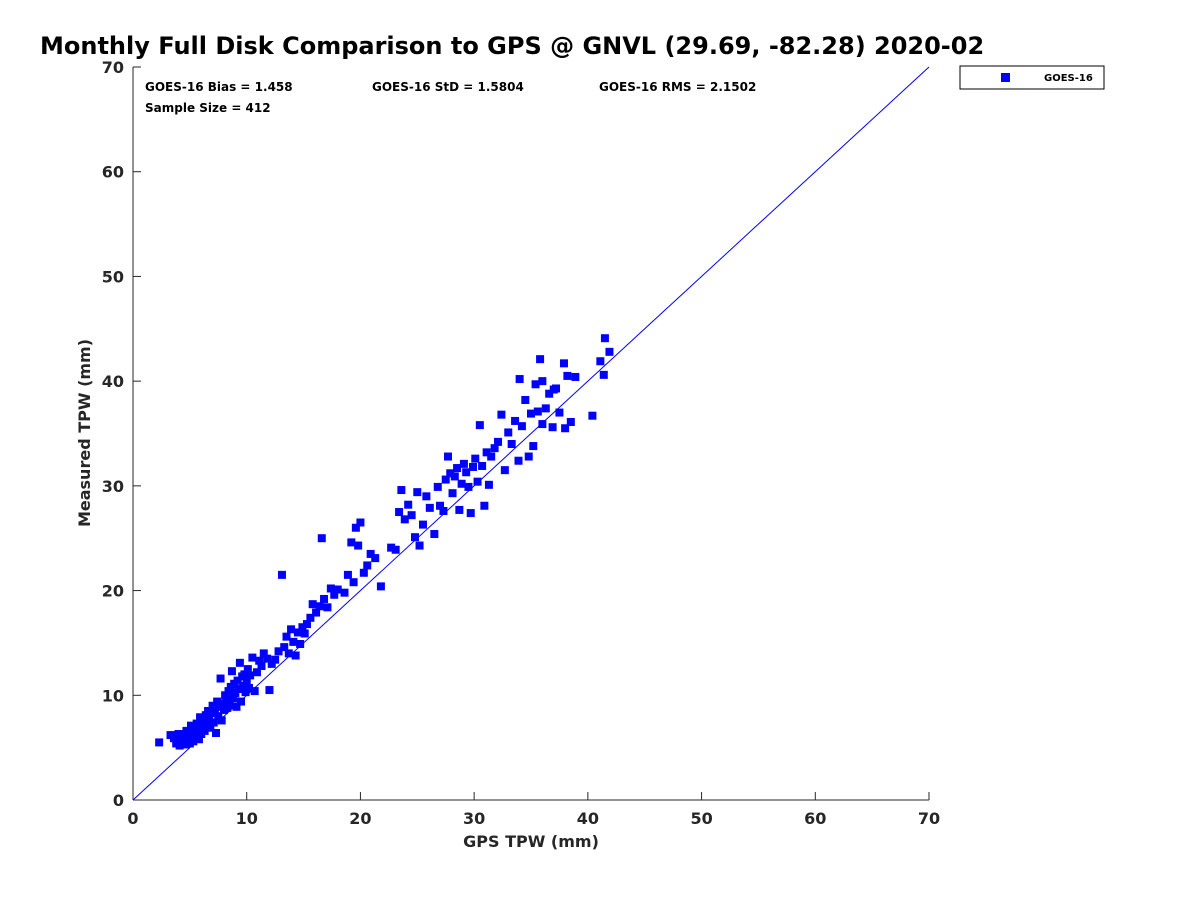 The width and height of the screenshot is (1200, 900). Describe the element at coordinates (929, 818) in the screenshot. I see `x-tick-label: 70` at that location.